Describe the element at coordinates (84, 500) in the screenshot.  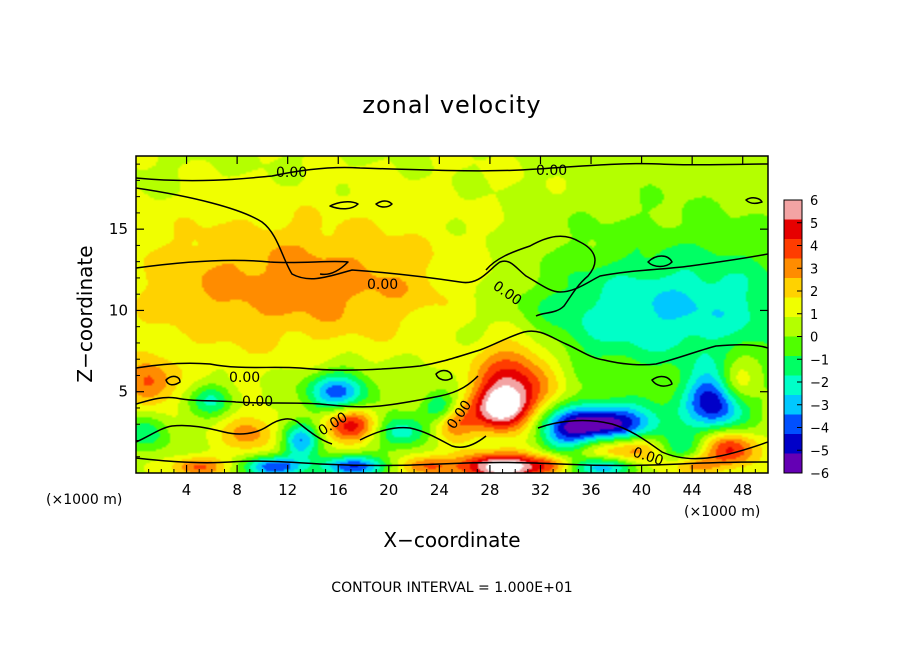
I see `x-unit-left: (×1000 m)` at that location.